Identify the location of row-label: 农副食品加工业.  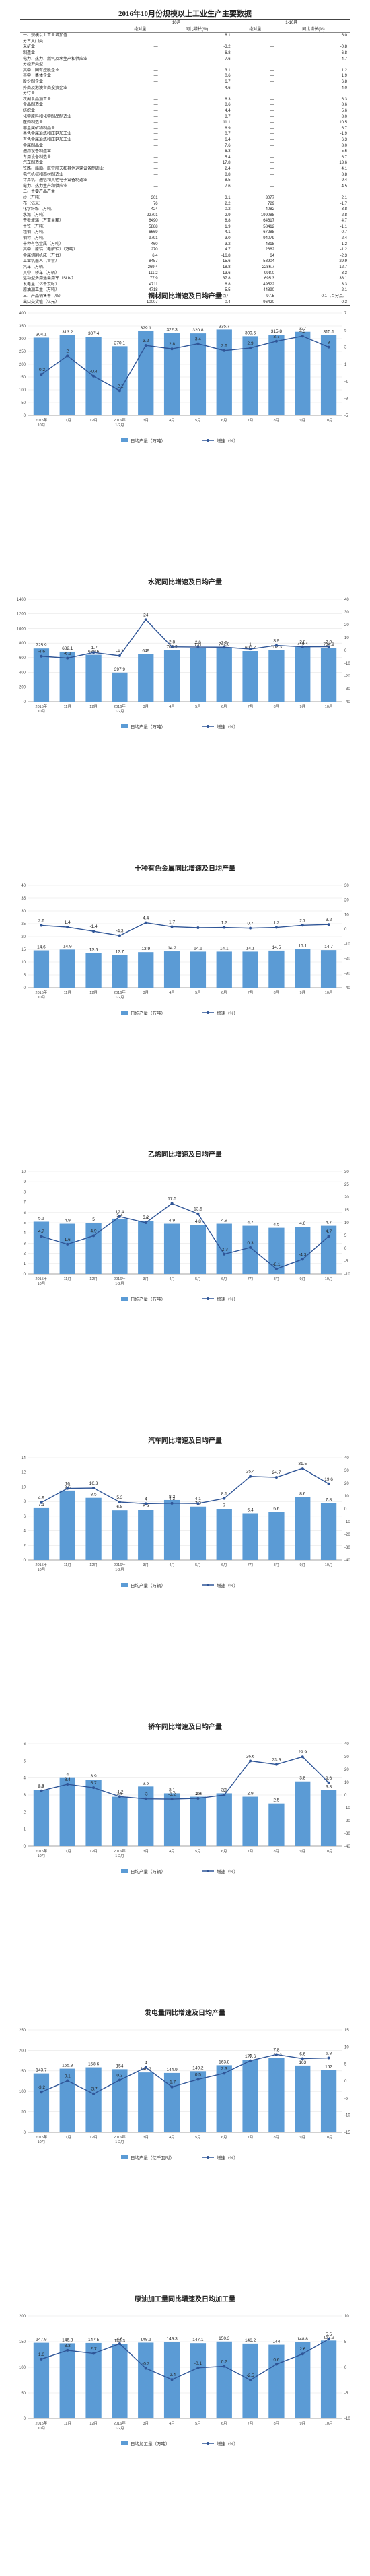
(37, 99).